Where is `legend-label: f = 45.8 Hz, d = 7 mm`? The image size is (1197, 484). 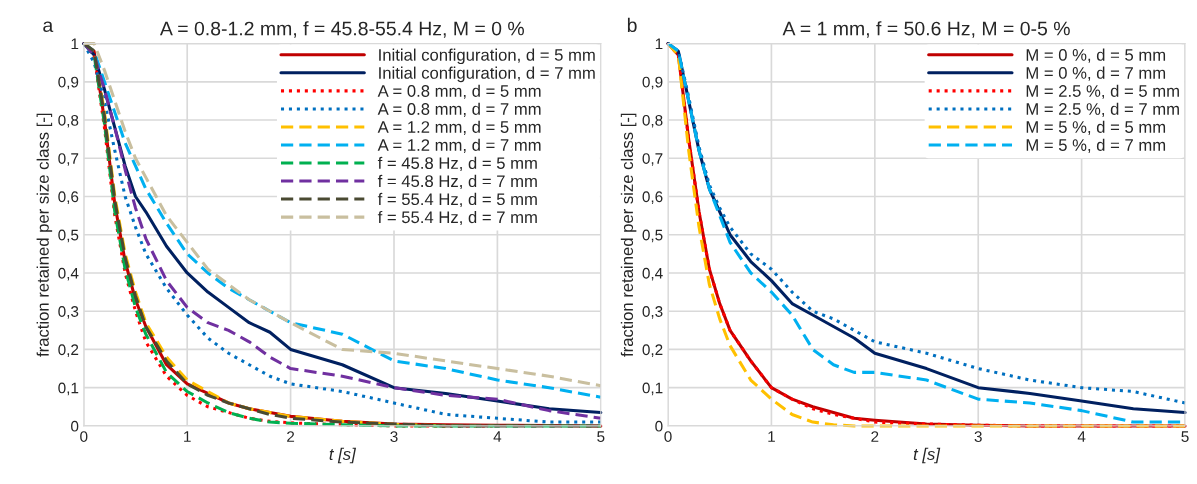
legend-label: f = 45.8 Hz, d = 7 mm is located at coordinates (457, 182).